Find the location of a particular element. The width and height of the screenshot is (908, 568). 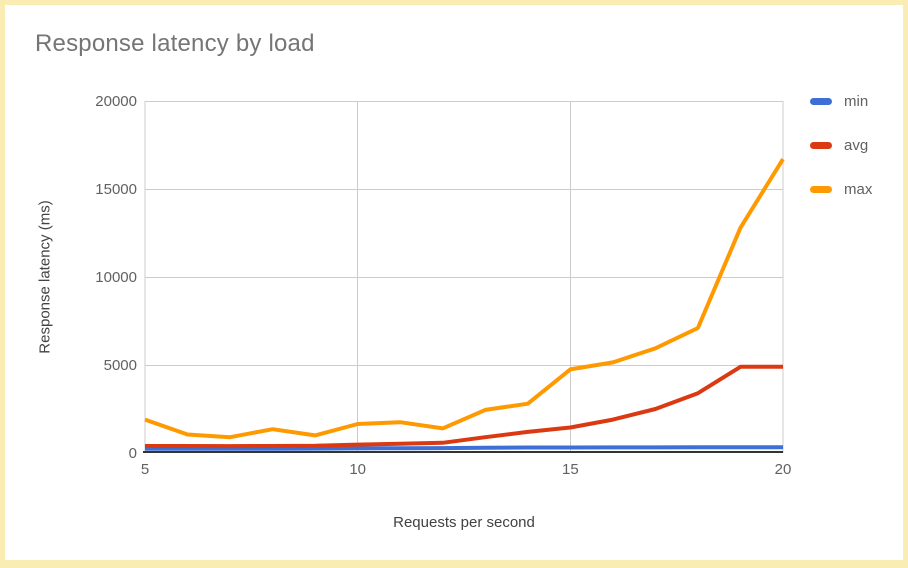

legend-label: avg is located at coordinates (856, 145).